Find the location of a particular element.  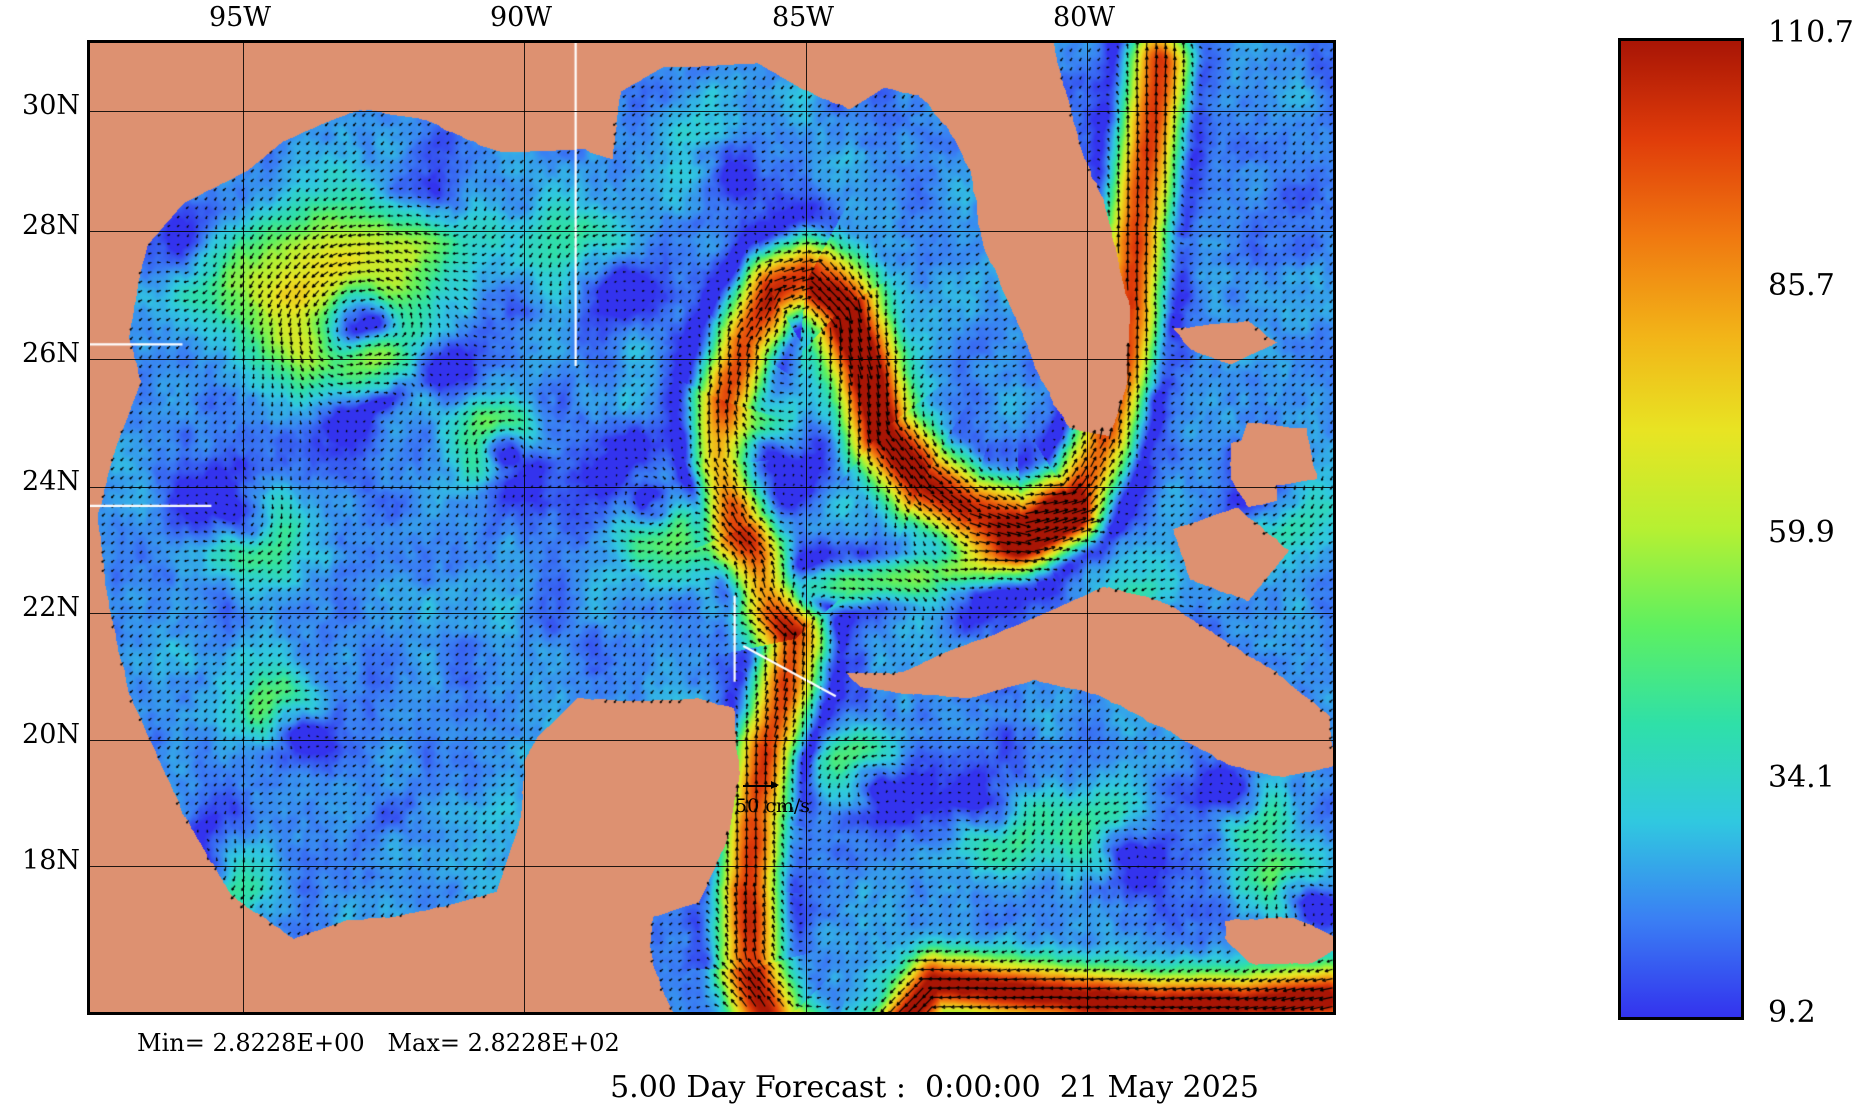

vector-arrow-icon is located at coordinates (763, 786).